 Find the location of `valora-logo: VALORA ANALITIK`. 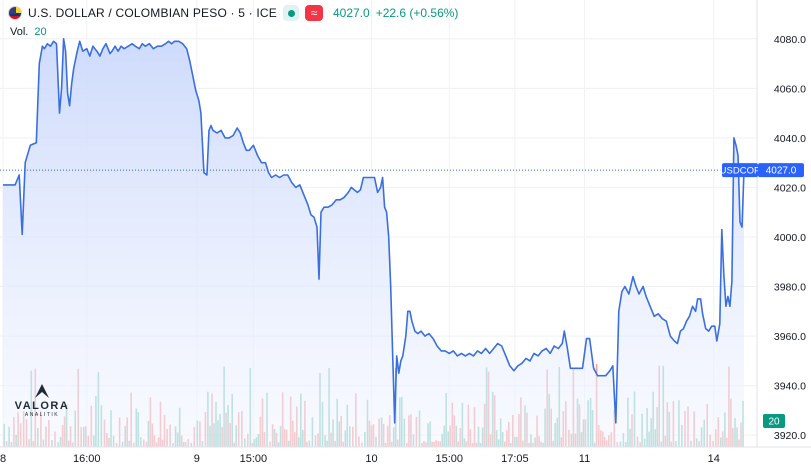

valora-logo: VALORA ANALITIK is located at coordinates (42, 403).